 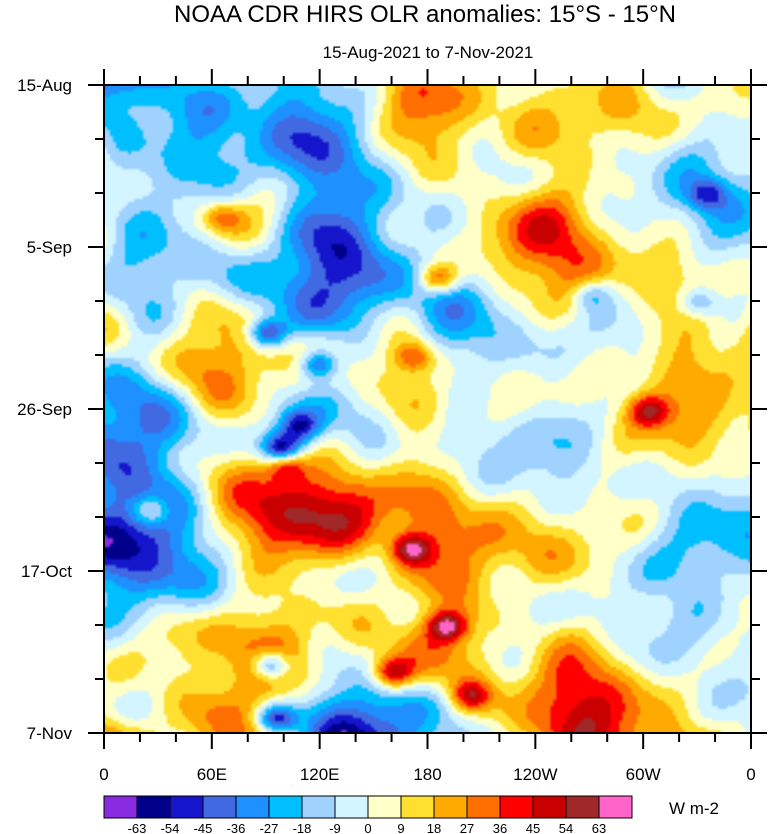 What do you see at coordinates (320, 774) in the screenshot?
I see `x-tick-label: 120E` at bounding box center [320, 774].